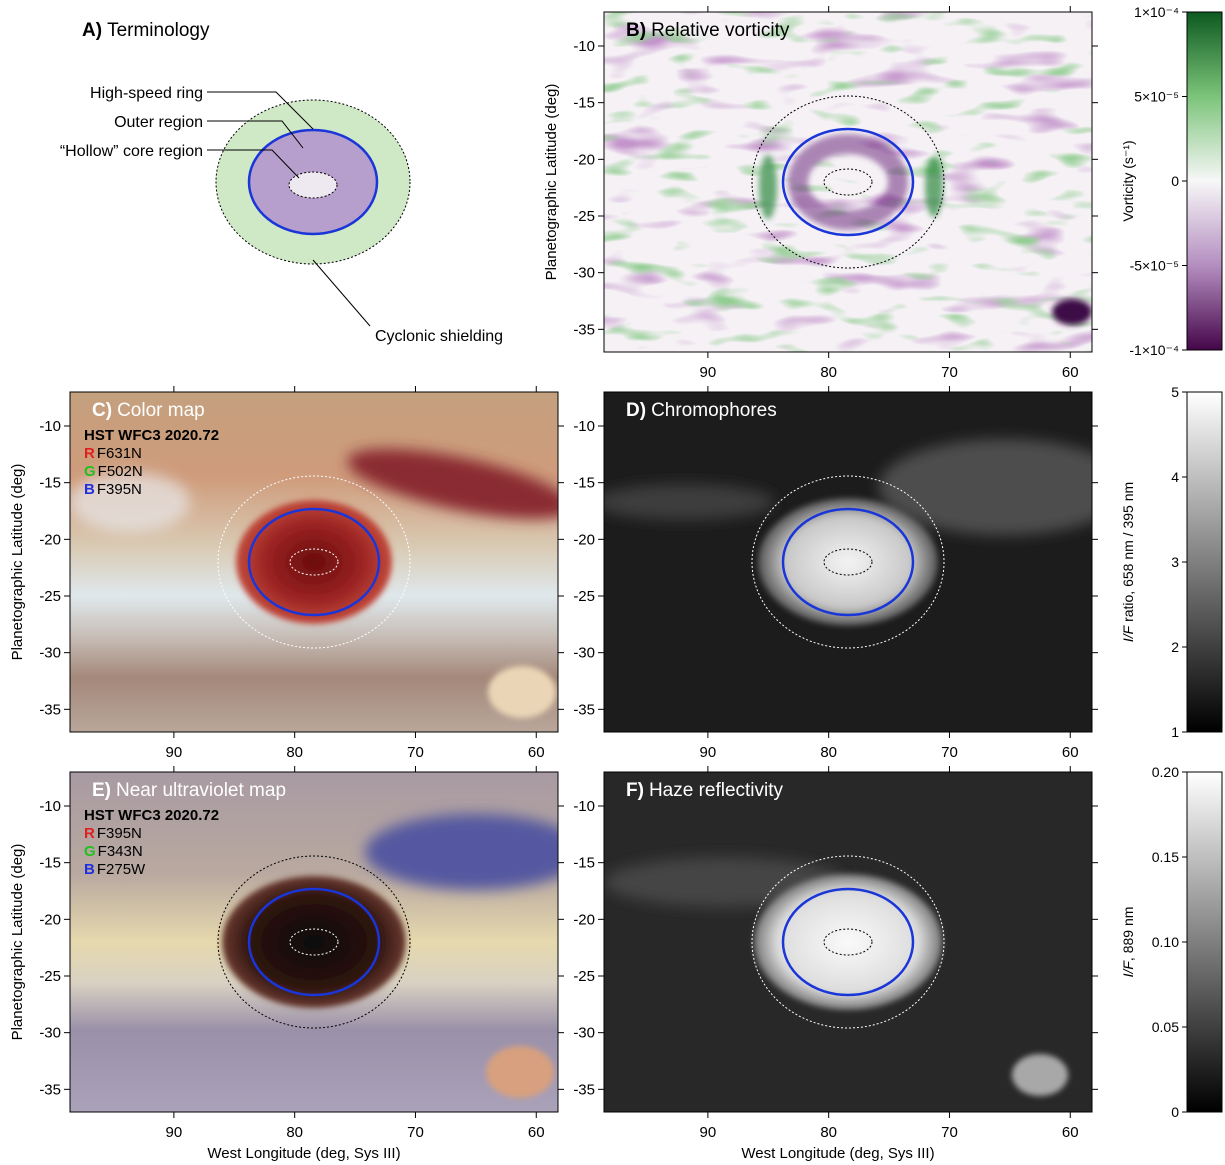 This screenshot has width=1225, height=1165. I want to click on filter-label: R F631N, so click(113, 453).